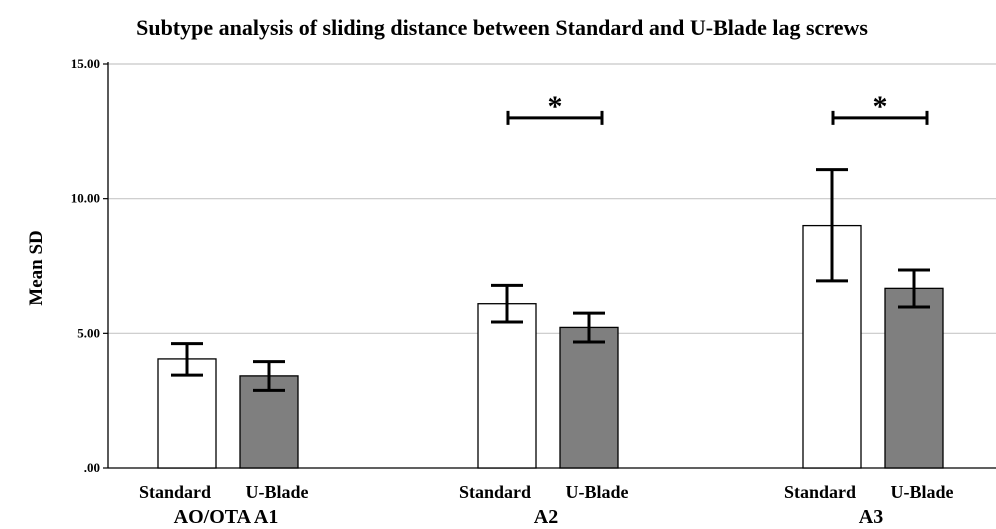 This screenshot has width=996, height=529. What do you see at coordinates (92, 467) in the screenshot?
I see `y-tick-label: .00` at bounding box center [92, 467].